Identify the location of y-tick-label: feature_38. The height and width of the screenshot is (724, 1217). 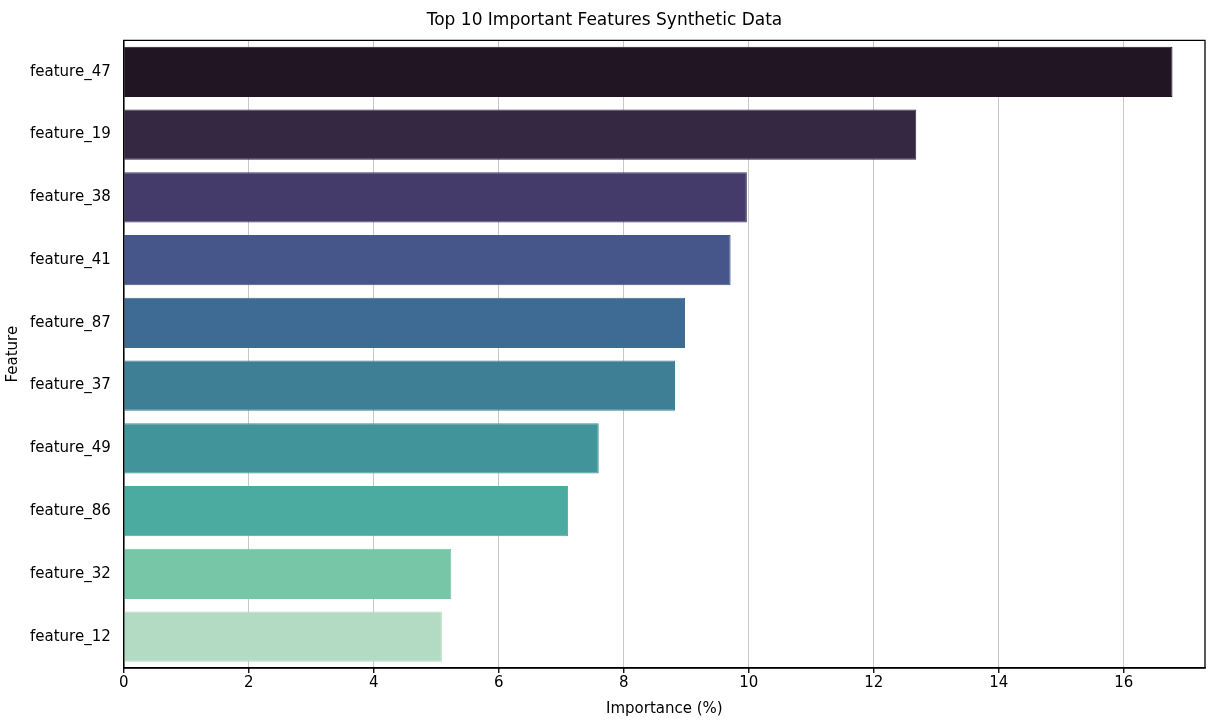
(70, 197).